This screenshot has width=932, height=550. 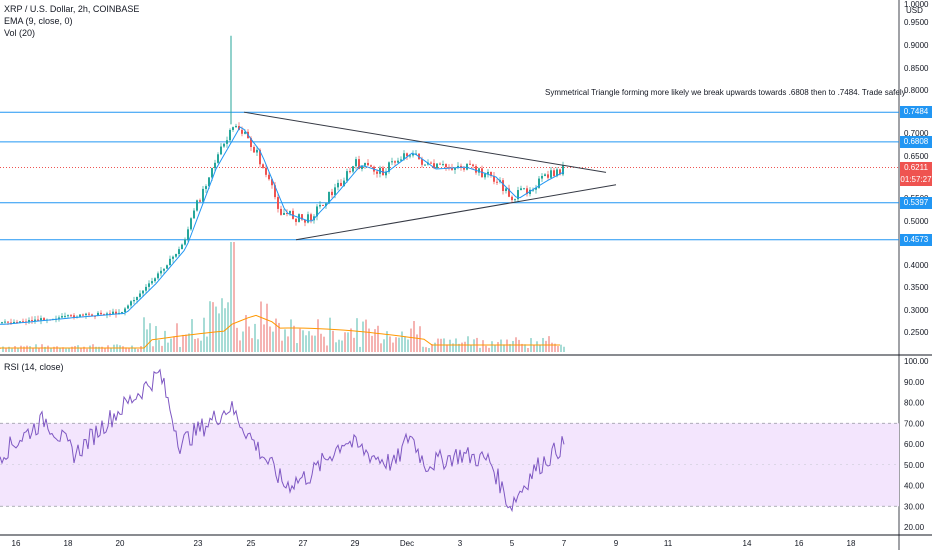 What do you see at coordinates (914, 527) in the screenshot?
I see `rsi-tick-label: 20.00` at bounding box center [914, 527].